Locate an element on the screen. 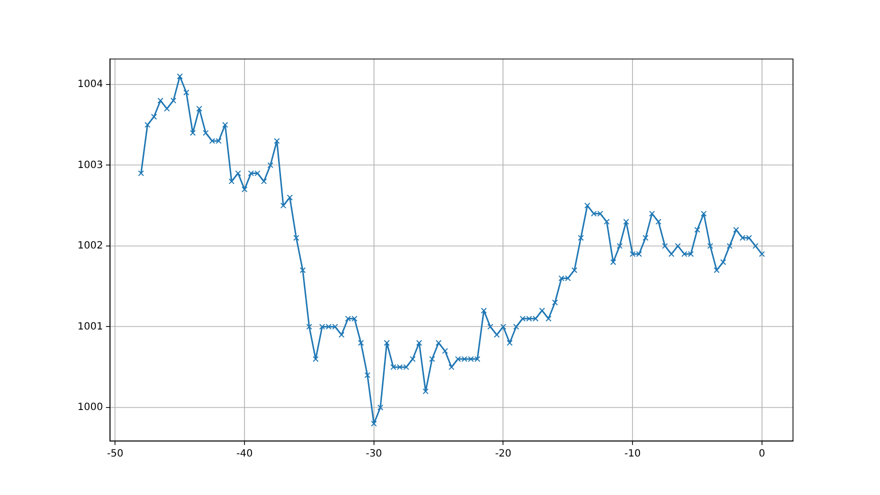 This screenshot has width=880, height=495. y-tick-label: 1001 is located at coordinates (90, 326).